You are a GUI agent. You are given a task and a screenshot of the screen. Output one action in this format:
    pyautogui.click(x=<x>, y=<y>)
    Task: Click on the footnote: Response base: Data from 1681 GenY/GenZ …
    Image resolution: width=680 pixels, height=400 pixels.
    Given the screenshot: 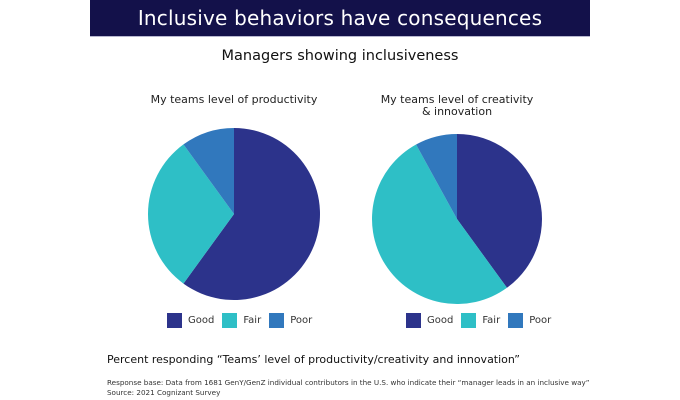 What is the action you would take?
    pyautogui.click(x=348, y=387)
    